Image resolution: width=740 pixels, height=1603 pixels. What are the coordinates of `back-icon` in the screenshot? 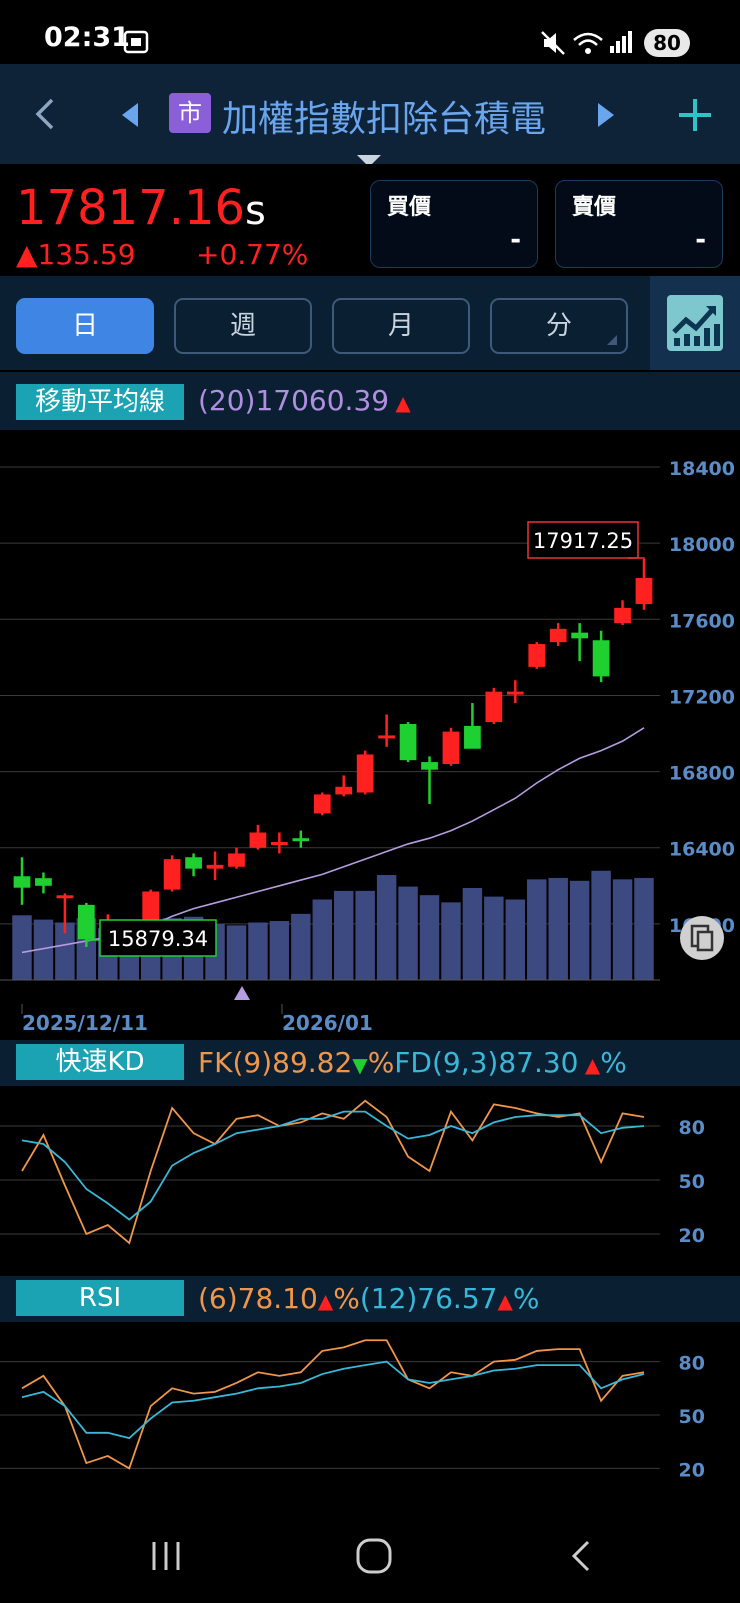 It's located at (44, 114).